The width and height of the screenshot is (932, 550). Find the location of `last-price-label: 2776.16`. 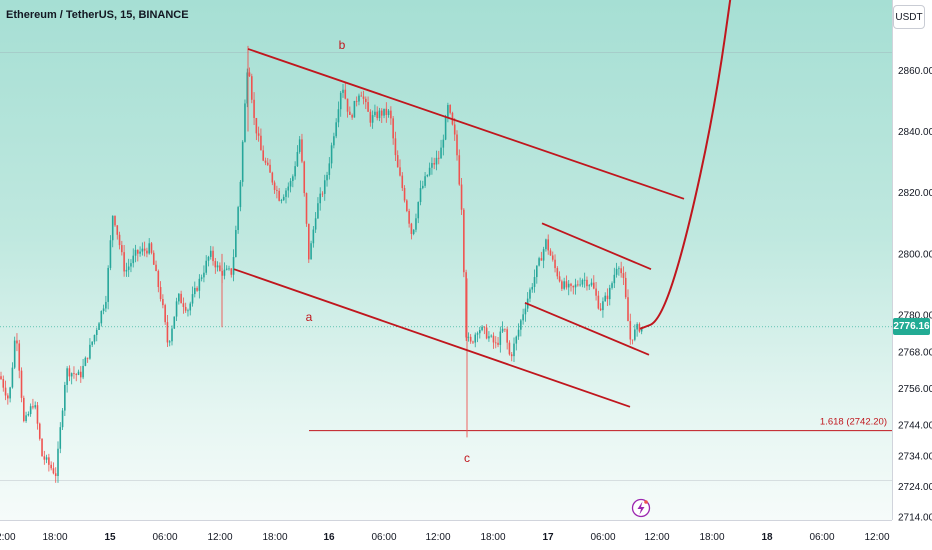

last-price-label: 2776.16 is located at coordinates (911, 326).